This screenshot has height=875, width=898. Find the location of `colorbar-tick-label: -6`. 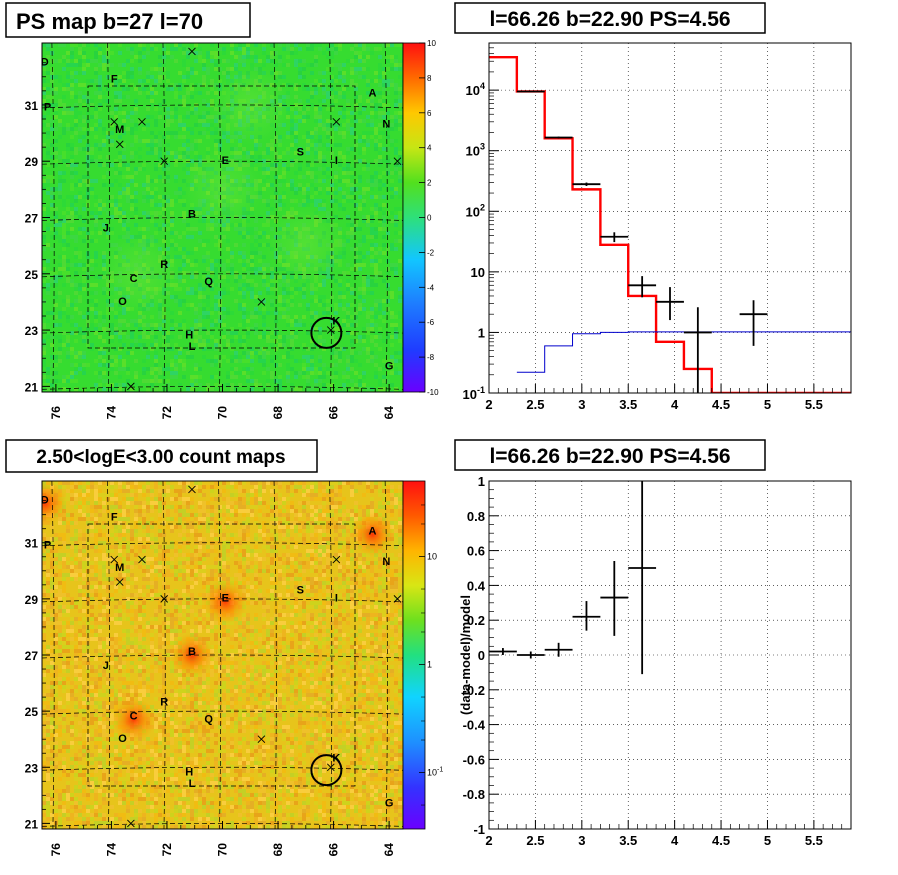

colorbar-tick-label: -6 is located at coordinates (431, 322).